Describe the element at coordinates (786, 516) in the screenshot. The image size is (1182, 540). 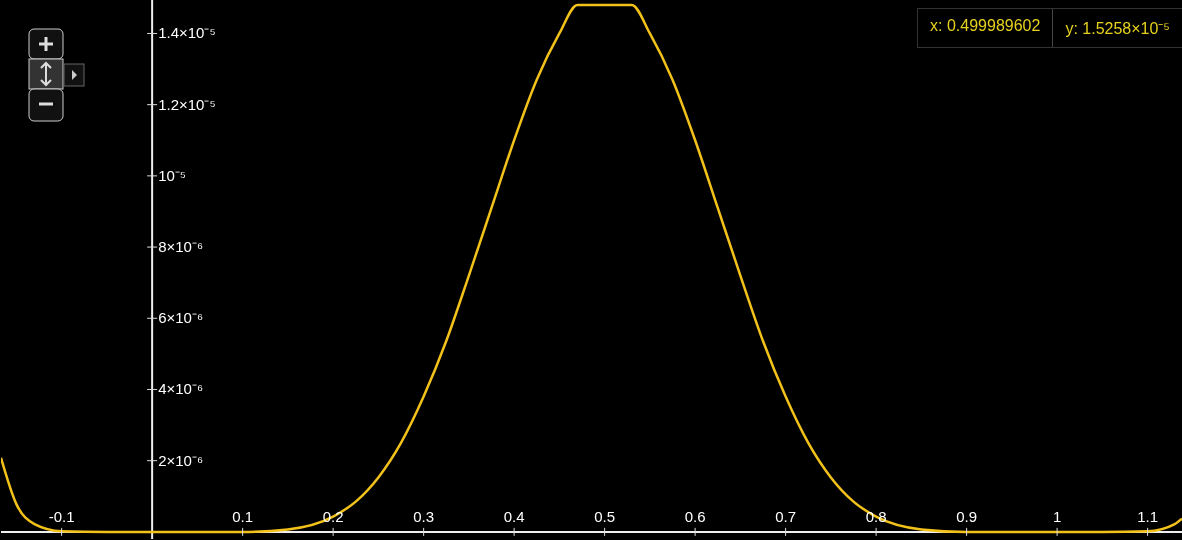
I see `x-tick-label: 0.7` at that location.